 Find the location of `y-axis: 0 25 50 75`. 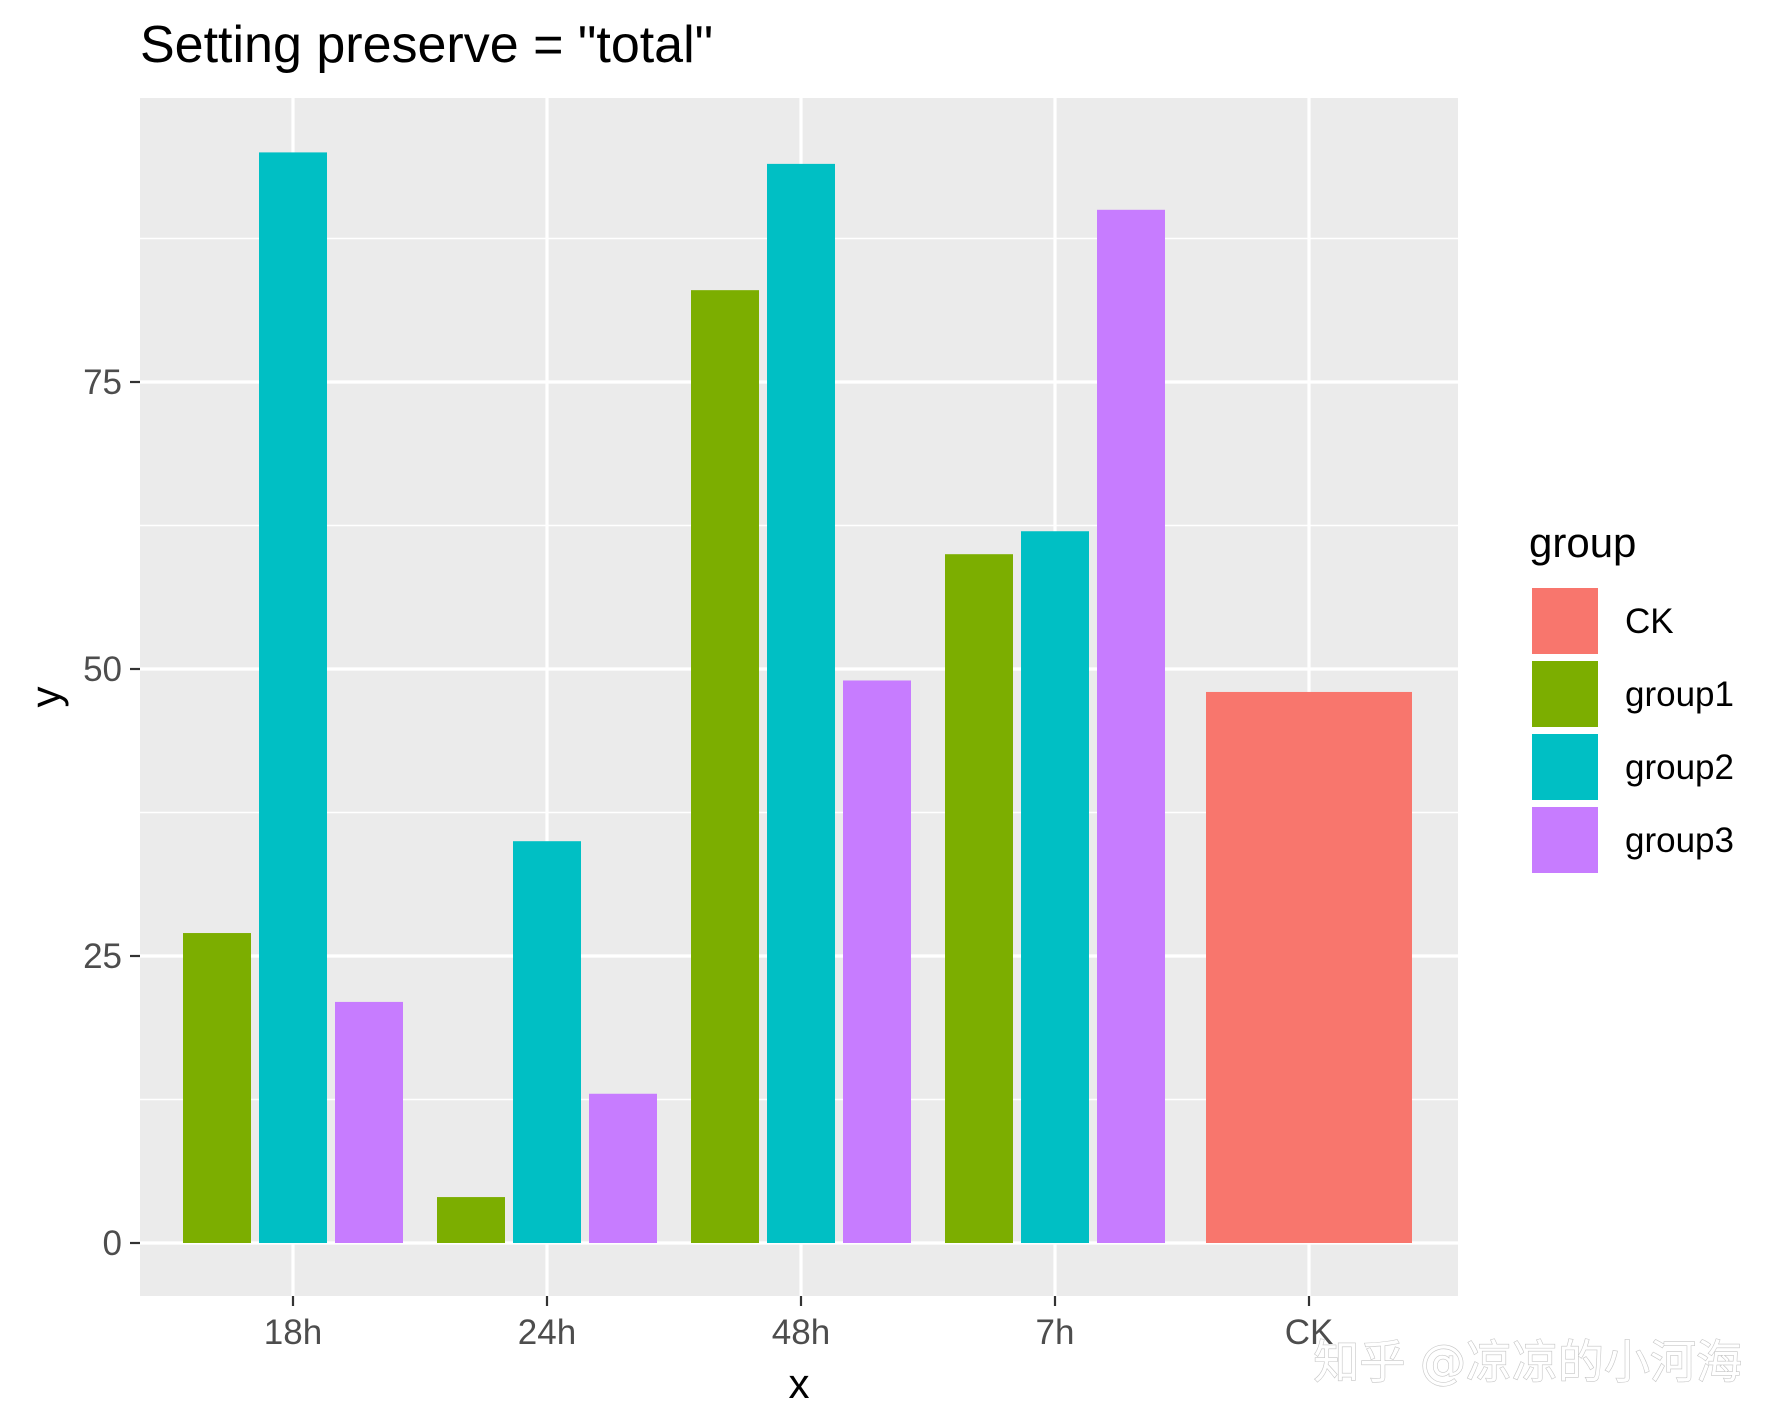

y-axis: 0 25 50 75 is located at coordinates (111, 813).